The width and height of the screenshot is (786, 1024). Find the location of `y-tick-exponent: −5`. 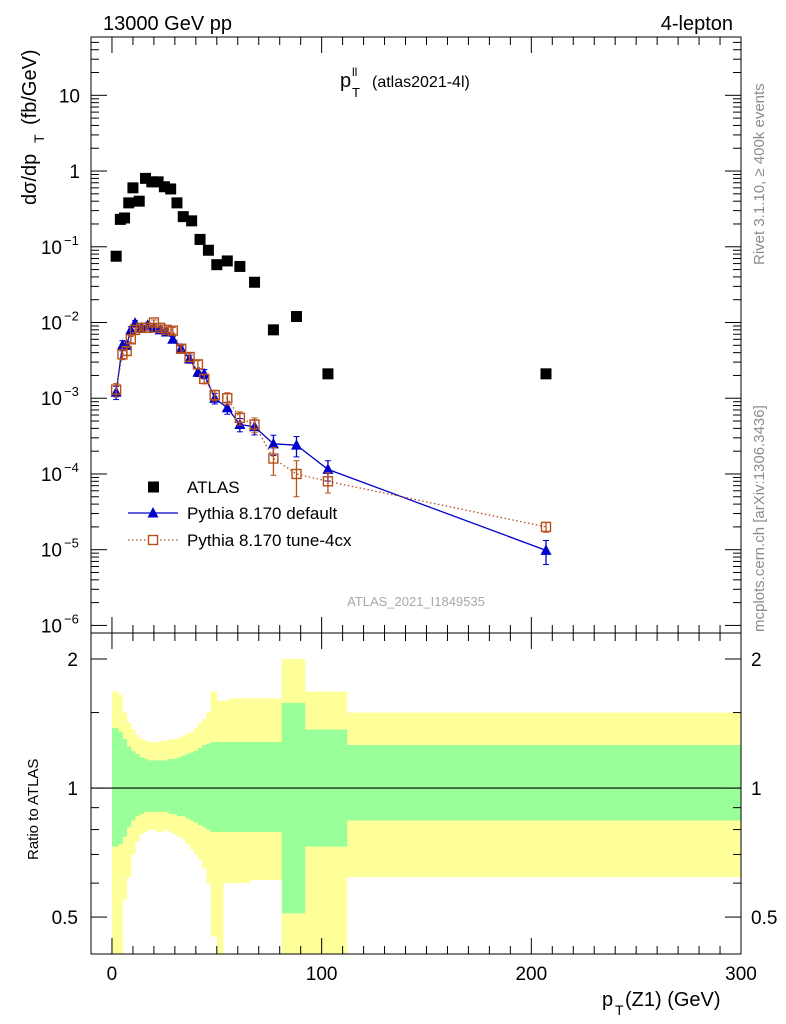

y-tick-exponent: −5 is located at coordinates (71, 543).